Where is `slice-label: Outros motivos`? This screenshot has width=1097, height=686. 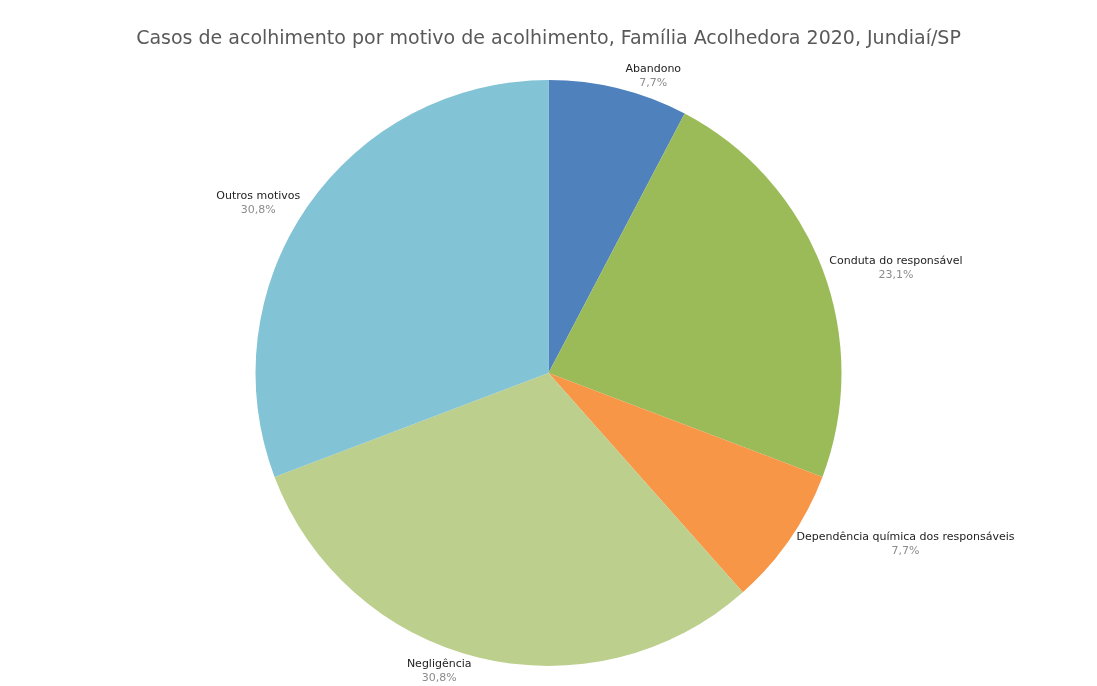
slice-label: Outros motivos is located at coordinates (258, 195).